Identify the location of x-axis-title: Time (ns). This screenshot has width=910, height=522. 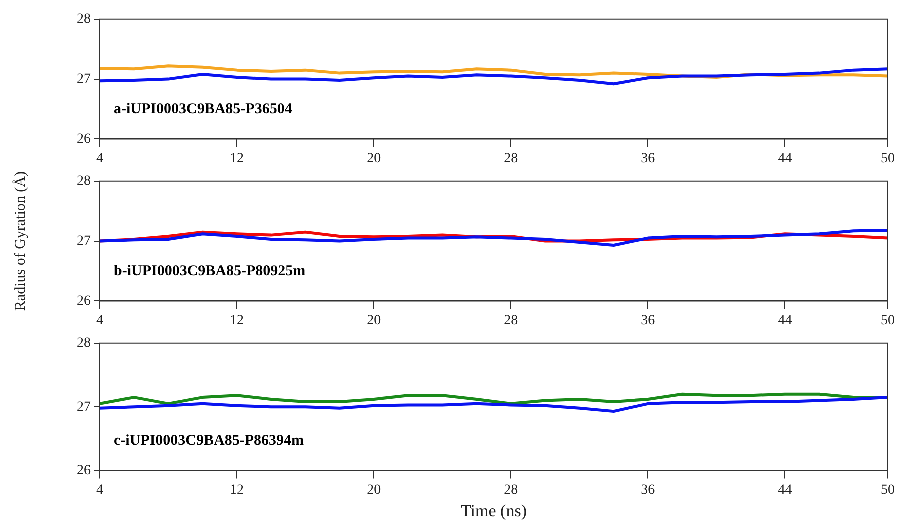
(494, 510).